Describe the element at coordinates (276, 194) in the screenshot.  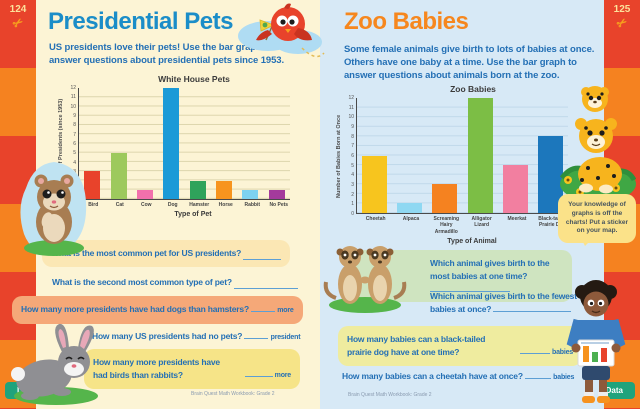
I see `bar-no-pets` at that location.